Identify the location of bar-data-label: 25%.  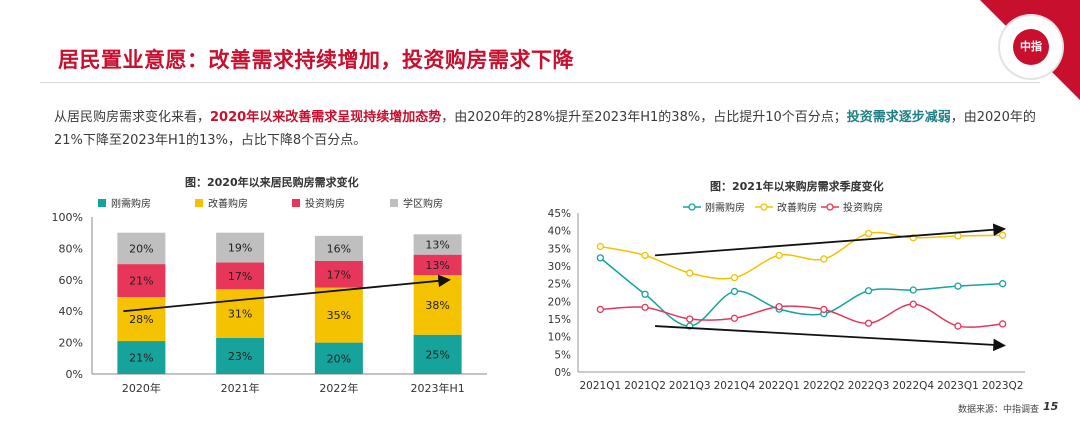
(437, 354).